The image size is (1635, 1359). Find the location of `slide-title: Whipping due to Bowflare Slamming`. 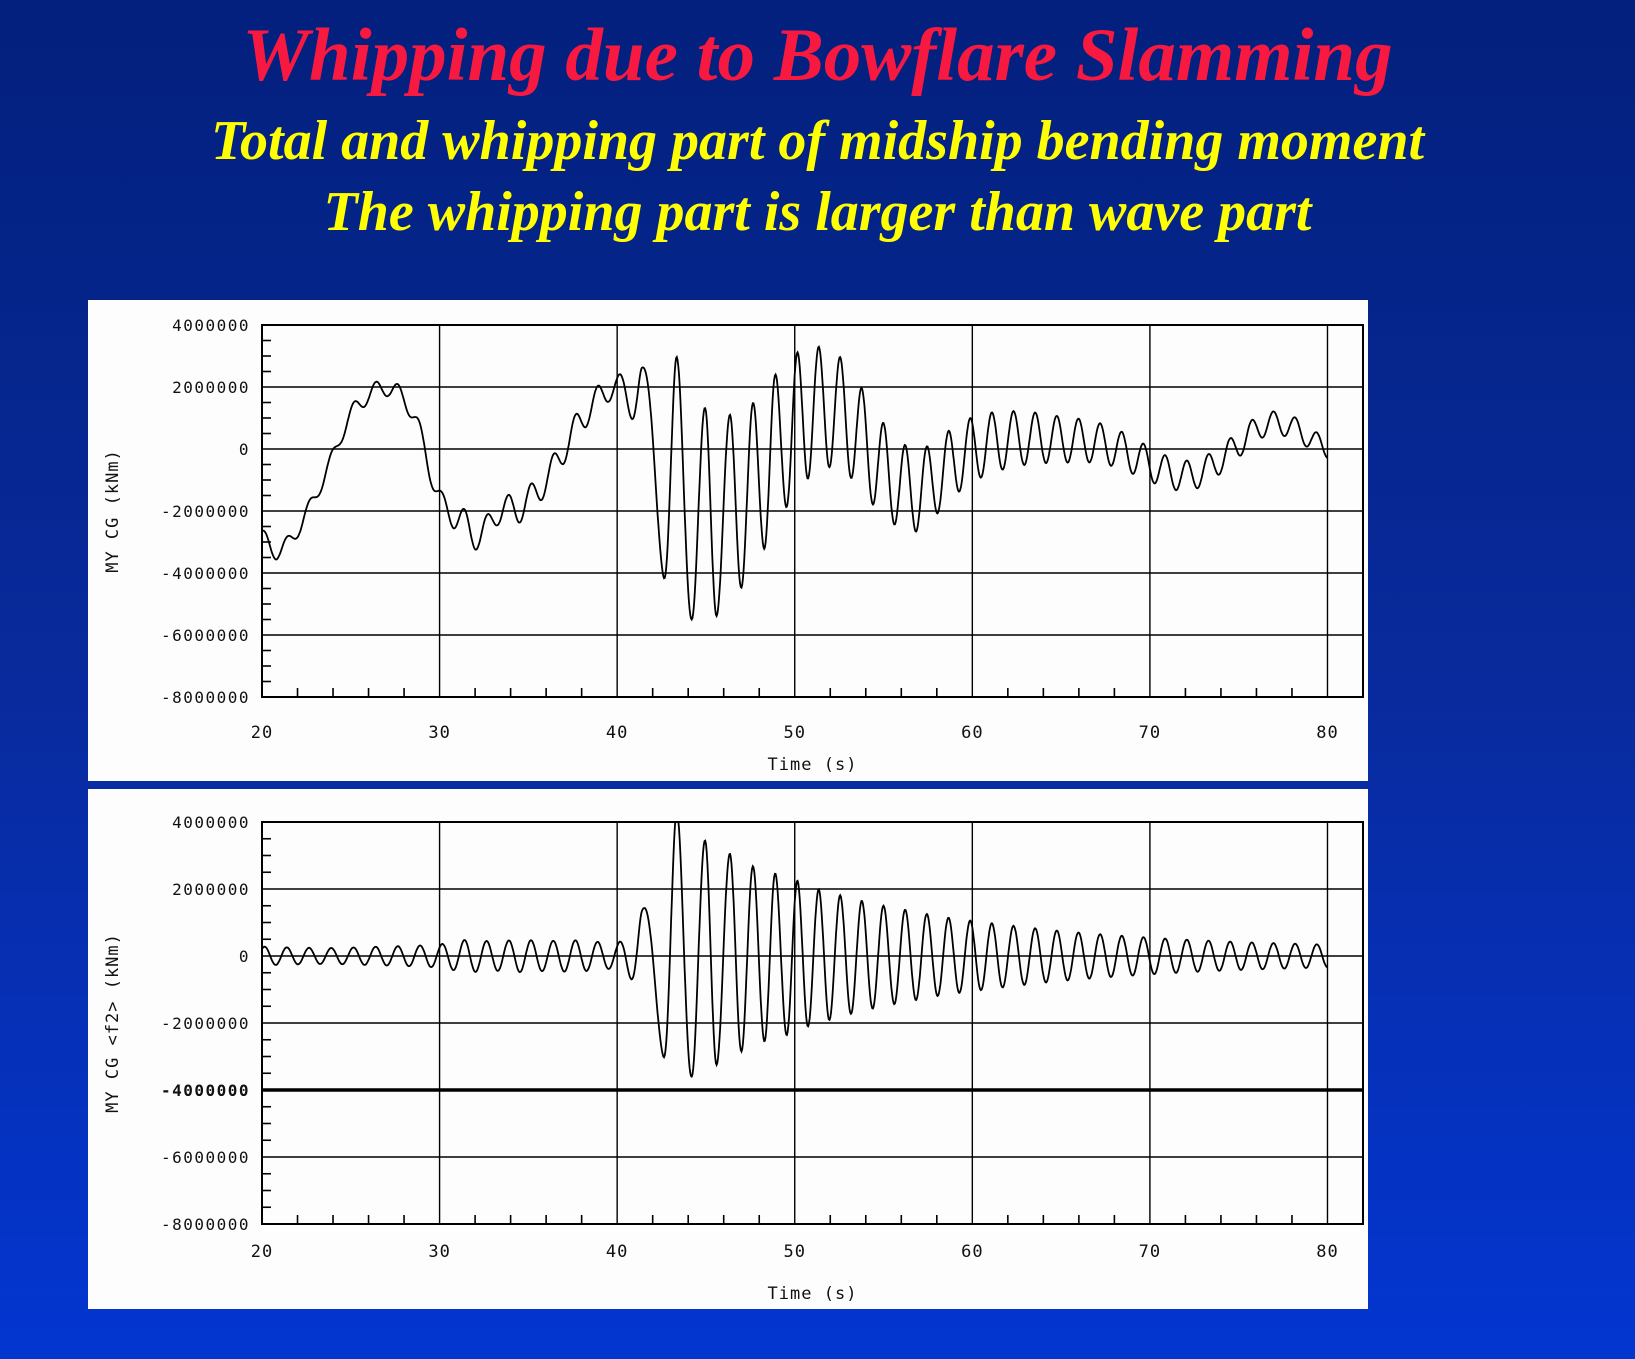

slide-title: Whipping due to Bowflare Slamming is located at coordinates (817, 55).